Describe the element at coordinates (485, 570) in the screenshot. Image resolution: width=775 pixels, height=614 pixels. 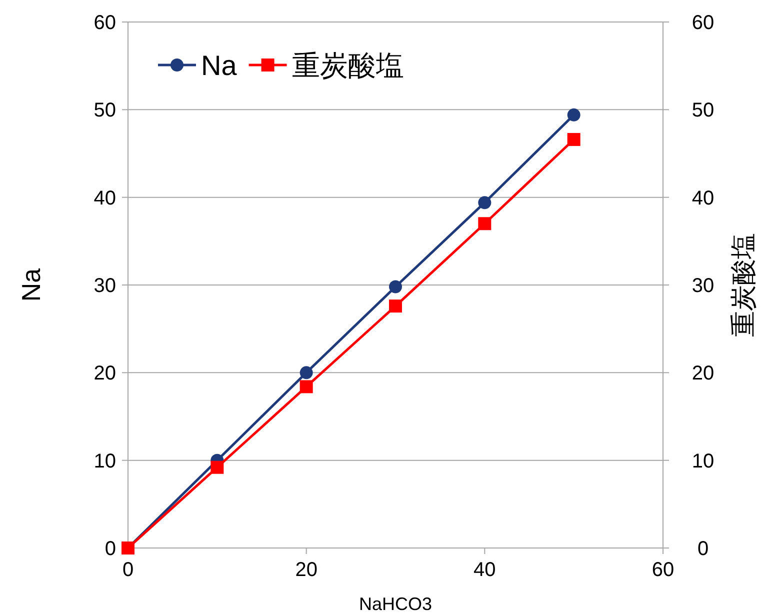
I see `x-tick-label: 40` at that location.